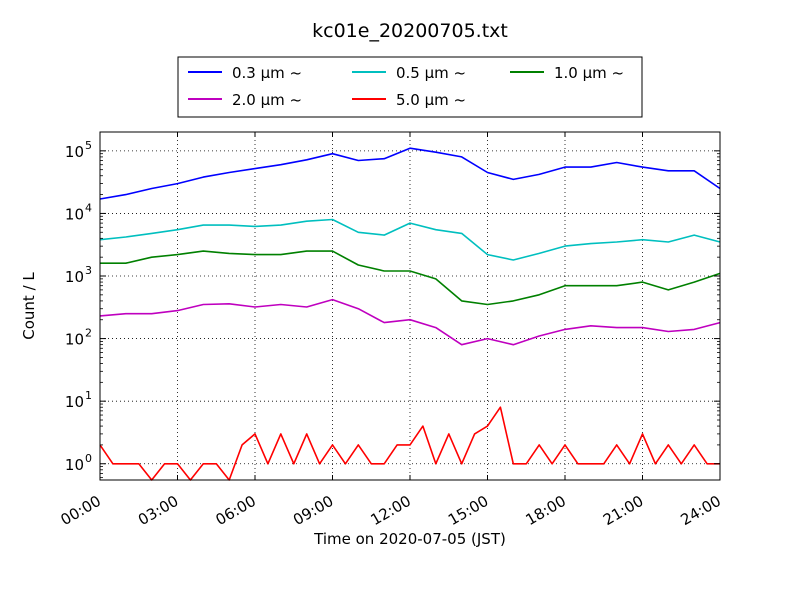  What do you see at coordinates (88, 145) in the screenshot?
I see `y-tick-exponent: 5` at bounding box center [88, 145].